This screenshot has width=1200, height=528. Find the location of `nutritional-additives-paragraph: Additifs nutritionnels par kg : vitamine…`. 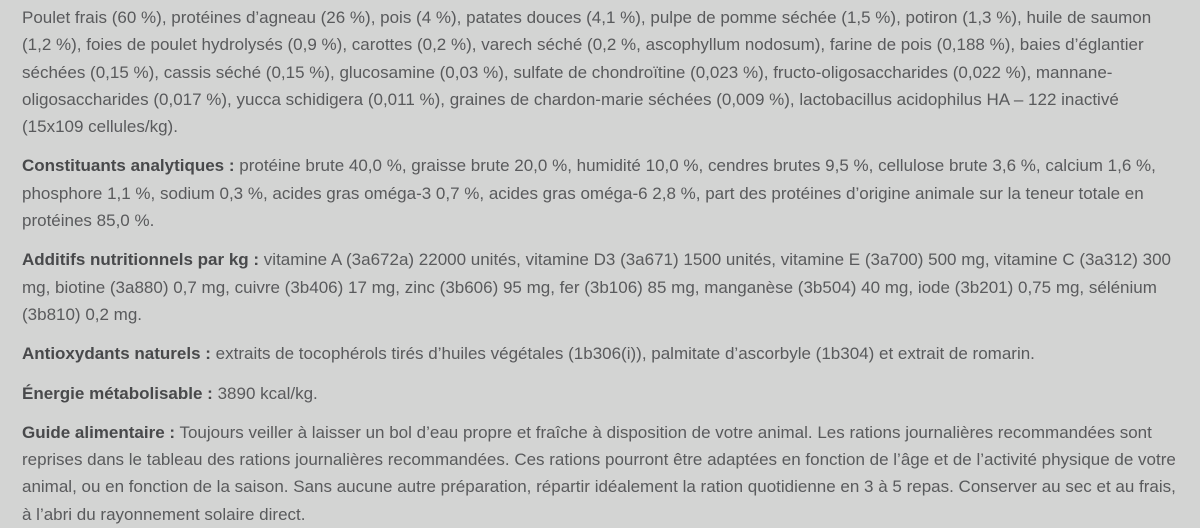

nutritional-additives-paragraph: Additifs nutritionnels par kg : vitamine… is located at coordinates (600, 287).